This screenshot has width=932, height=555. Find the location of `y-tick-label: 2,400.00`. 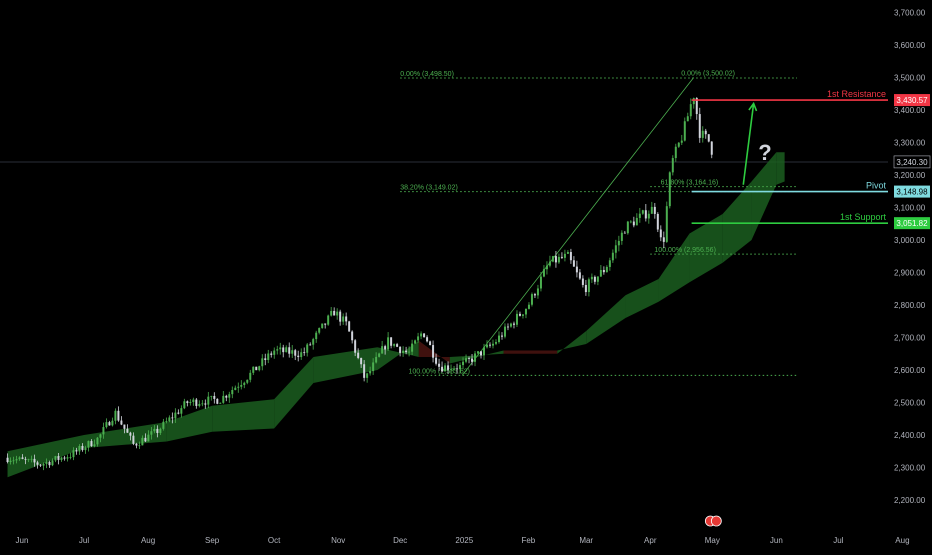

y-tick-label: 2,400.00 is located at coordinates (910, 435).